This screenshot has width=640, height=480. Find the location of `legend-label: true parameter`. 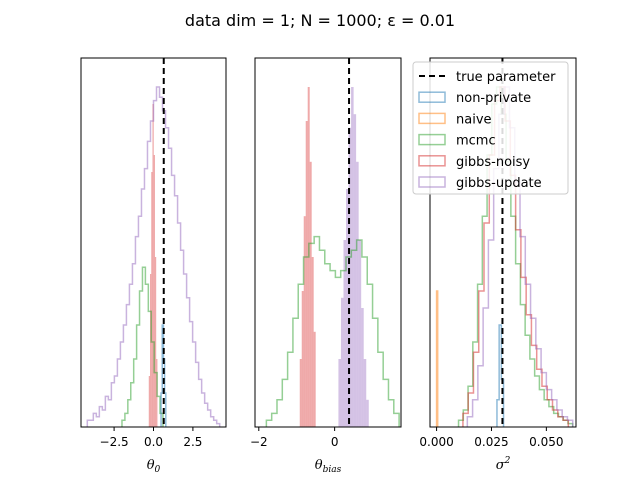

legend-label: true parameter is located at coordinates (506, 77).